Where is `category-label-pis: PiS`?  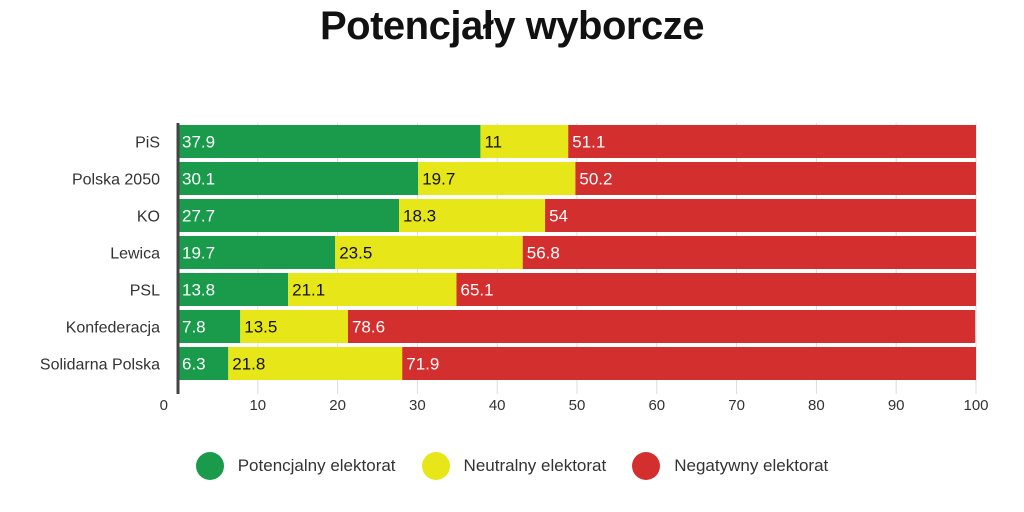 category-label-pis: PiS is located at coordinates (147, 143).